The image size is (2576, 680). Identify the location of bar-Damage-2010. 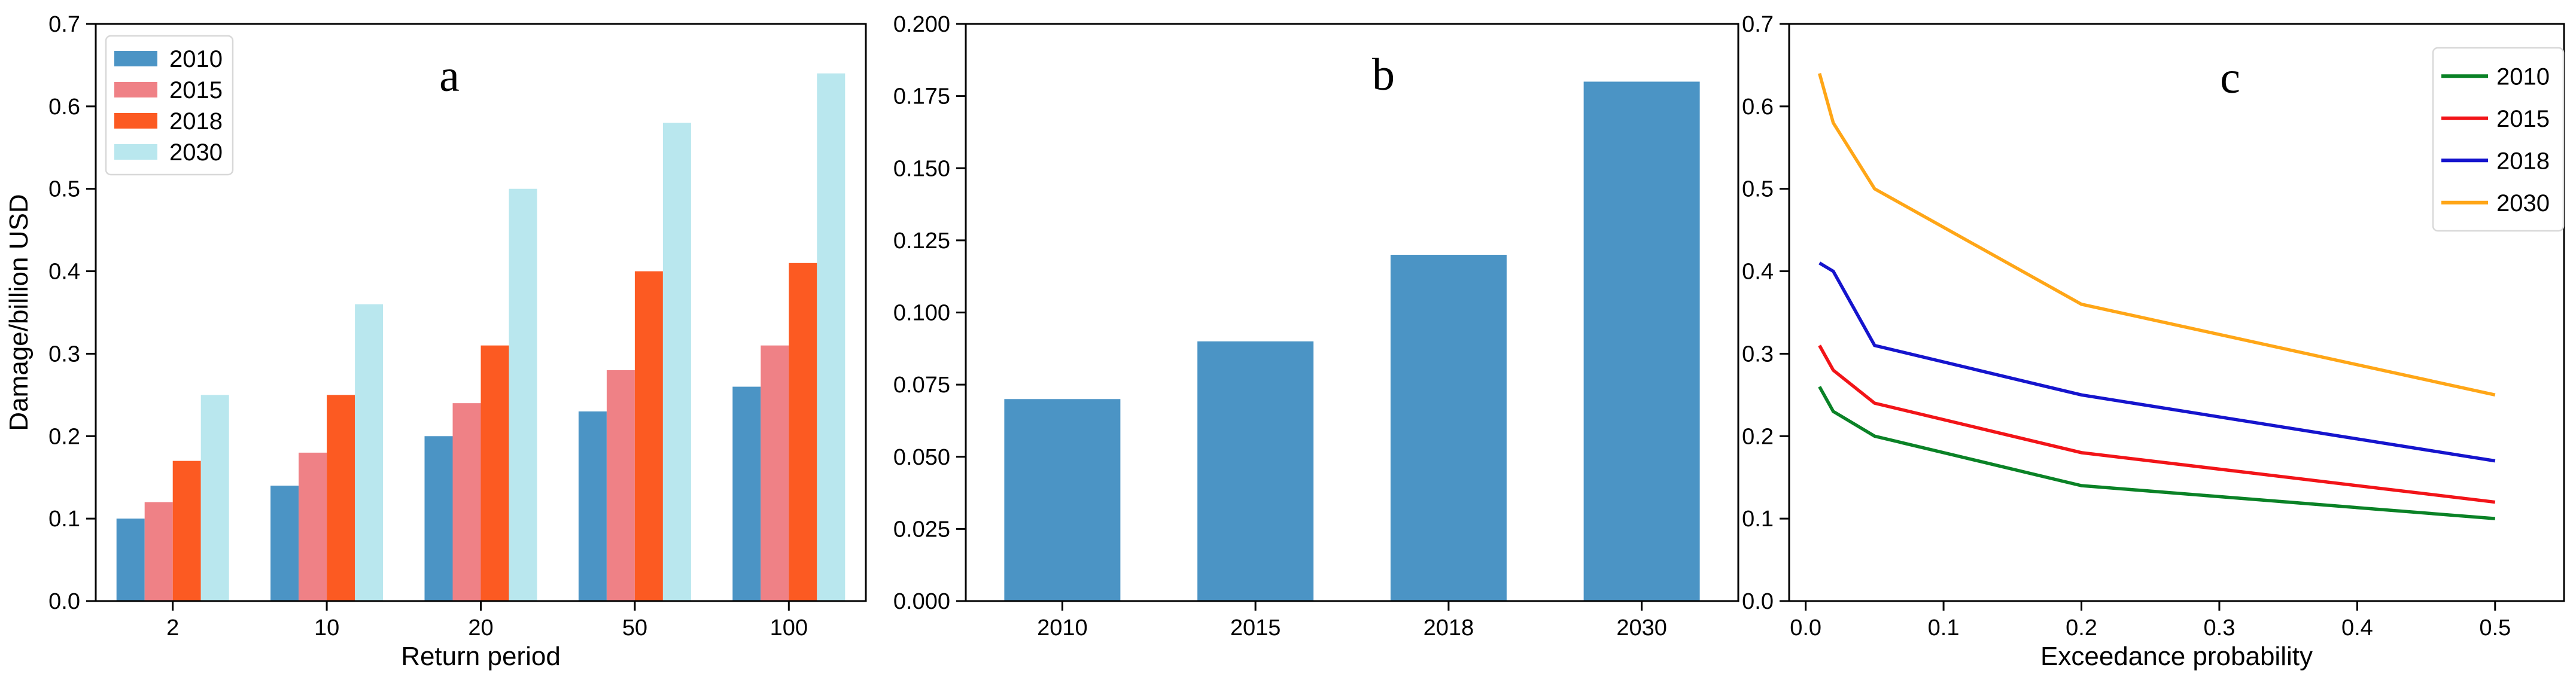
(1062, 500).